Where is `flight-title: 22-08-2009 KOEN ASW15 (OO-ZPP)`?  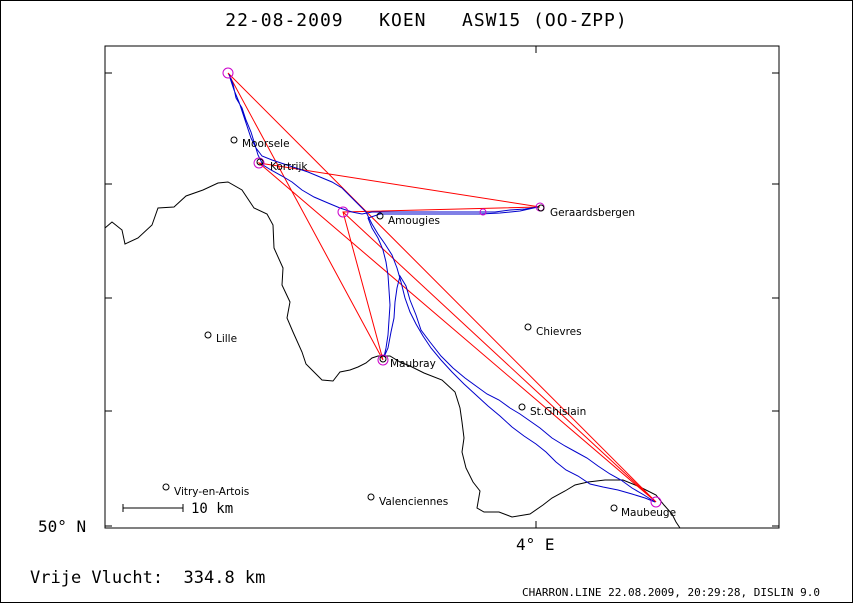 flight-title: 22-08-2009 KOEN ASW15 (OO-ZPP) is located at coordinates (426, 20).